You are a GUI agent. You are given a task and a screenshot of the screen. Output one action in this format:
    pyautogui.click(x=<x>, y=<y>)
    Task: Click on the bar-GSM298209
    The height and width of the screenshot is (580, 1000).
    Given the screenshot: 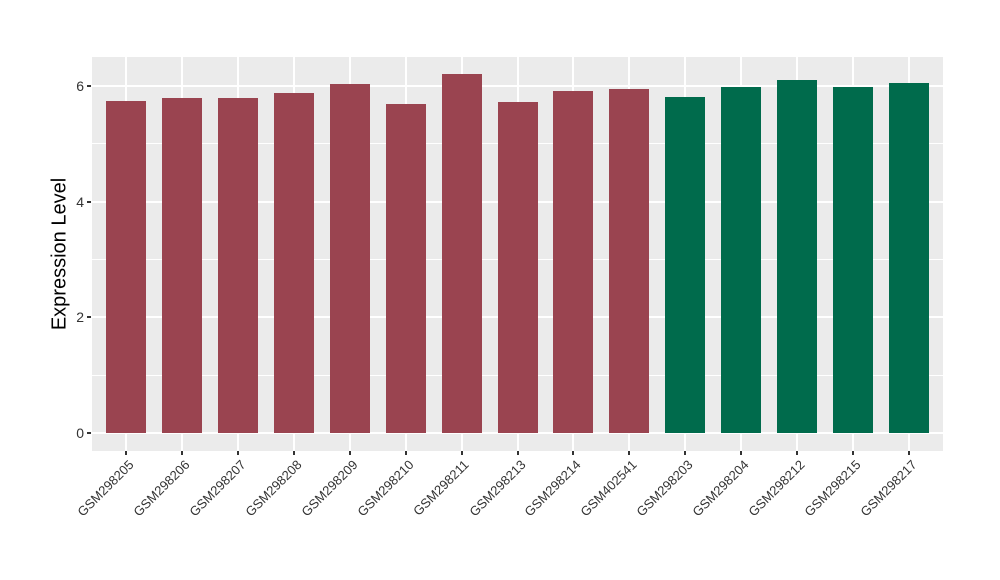 What is the action you would take?
    pyautogui.click(x=349, y=258)
    